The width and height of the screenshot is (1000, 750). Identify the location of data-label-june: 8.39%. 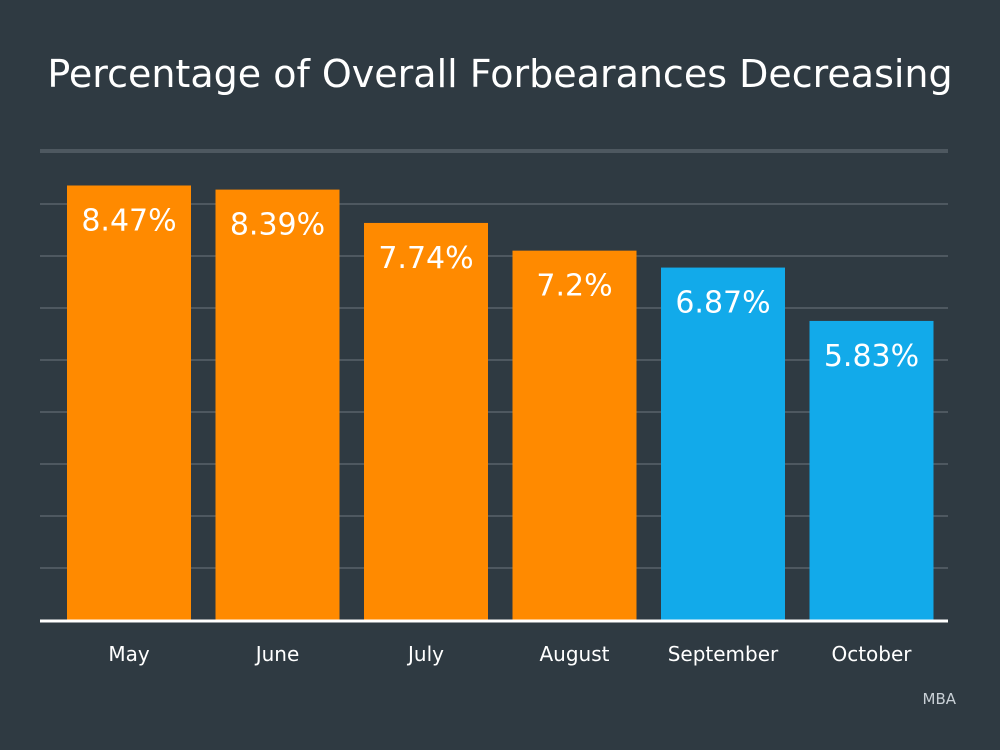
(277, 225).